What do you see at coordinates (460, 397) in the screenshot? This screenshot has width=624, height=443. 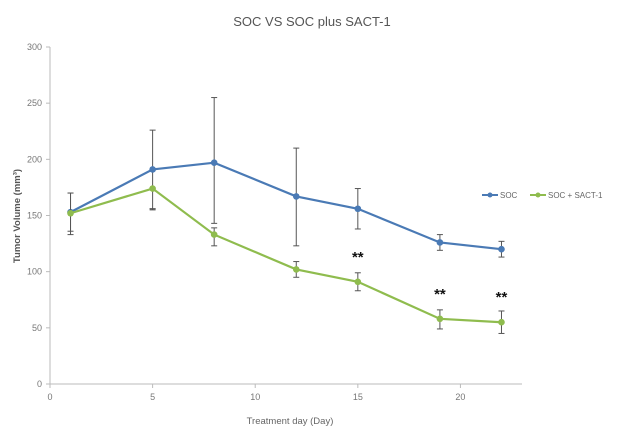 I see `x-tick-label: 20` at bounding box center [460, 397].